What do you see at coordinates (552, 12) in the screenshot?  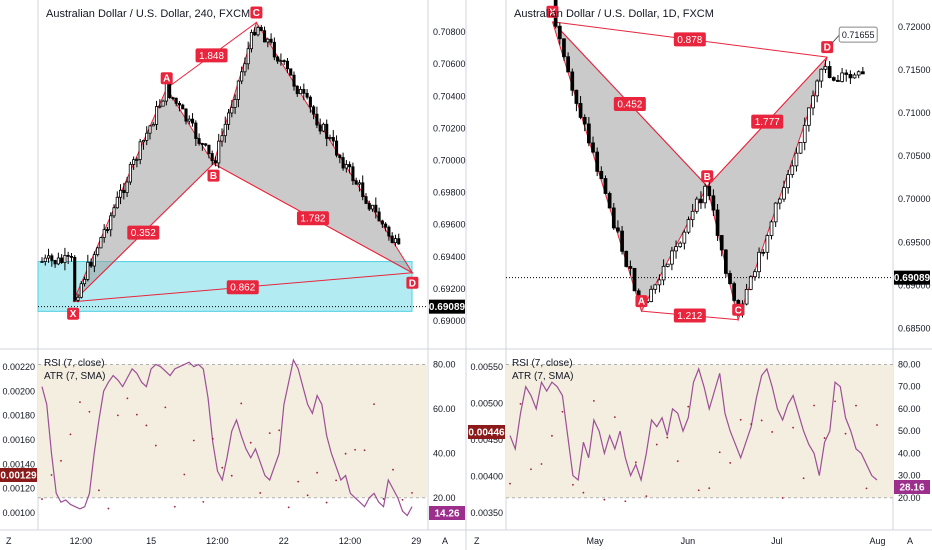 I see `chart-2-point-label-x: X` at bounding box center [552, 12].